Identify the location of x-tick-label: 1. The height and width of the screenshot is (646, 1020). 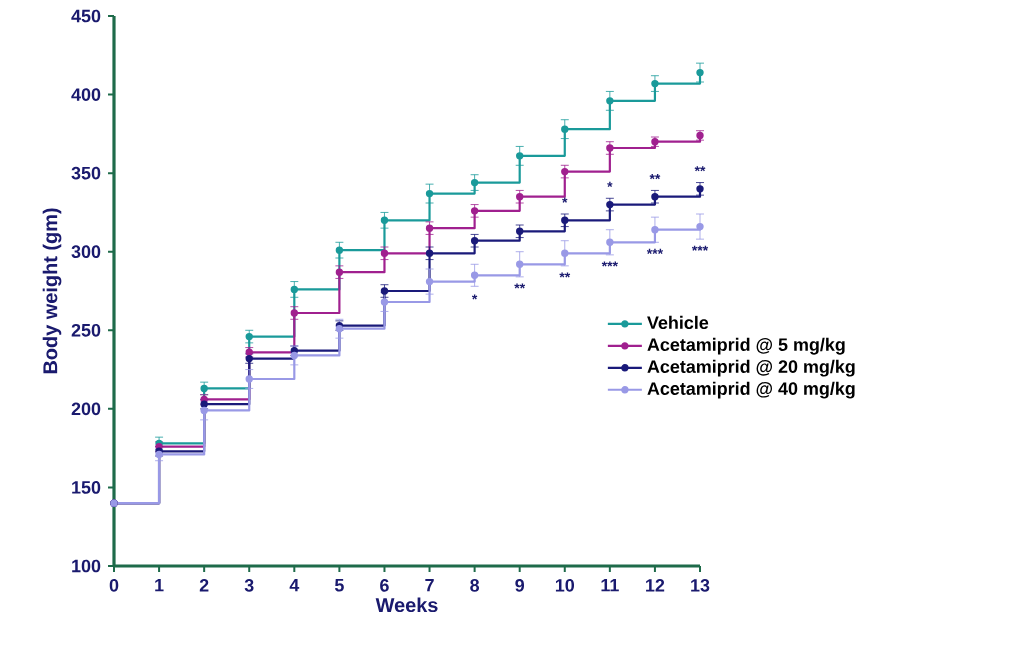
(159, 585).